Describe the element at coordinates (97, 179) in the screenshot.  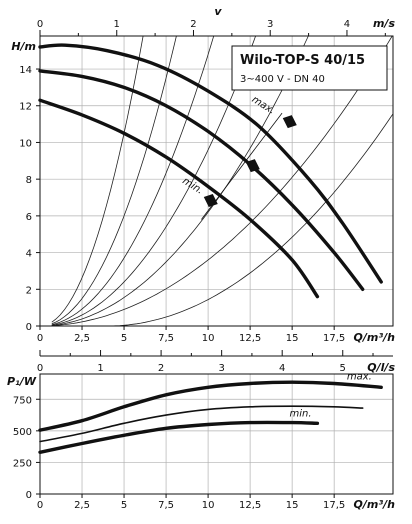
I see `system-curve` at that location.